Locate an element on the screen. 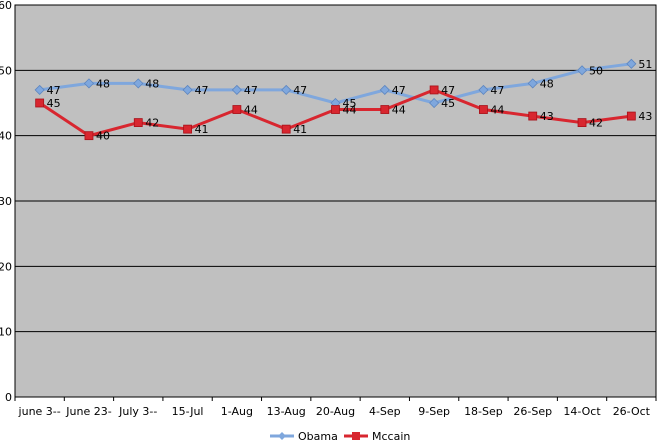  mccain-data-label-3: 41 is located at coordinates (202, 129).